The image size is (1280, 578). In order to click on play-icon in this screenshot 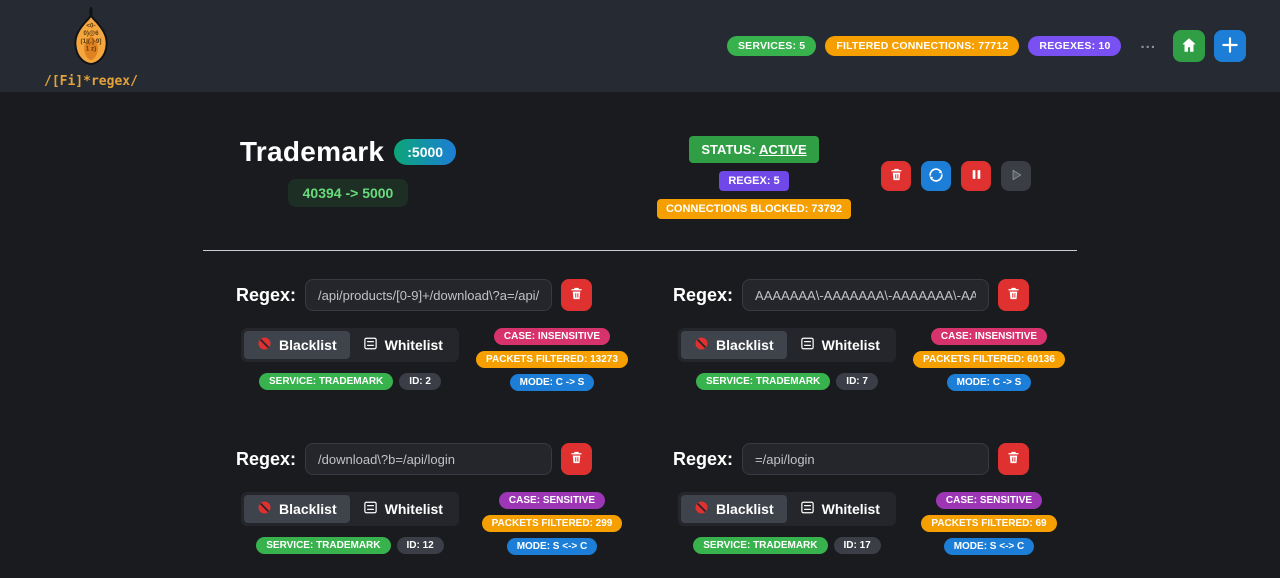, I will do `click(1016, 176)`.